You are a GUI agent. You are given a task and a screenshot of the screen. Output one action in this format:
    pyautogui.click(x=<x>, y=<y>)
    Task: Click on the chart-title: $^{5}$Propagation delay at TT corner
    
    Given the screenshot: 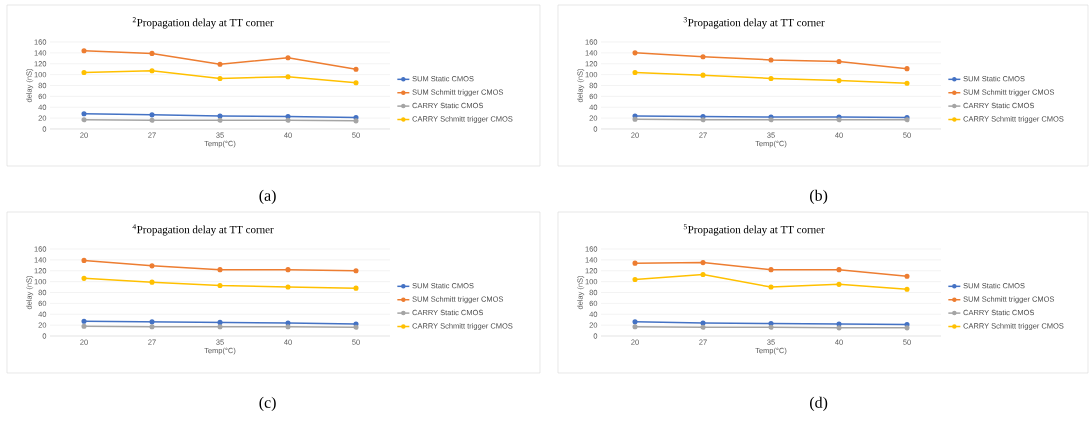 What is the action you would take?
    pyautogui.click(x=754, y=230)
    